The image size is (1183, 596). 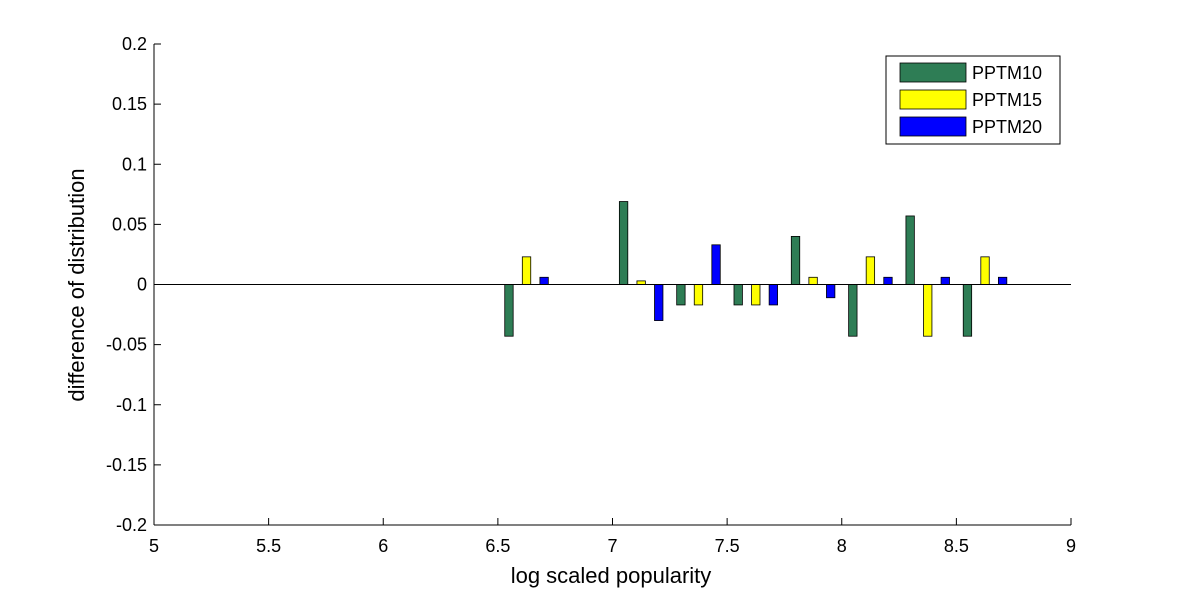 I want to click on y-tick-label: -0.05, so click(x=126, y=345).